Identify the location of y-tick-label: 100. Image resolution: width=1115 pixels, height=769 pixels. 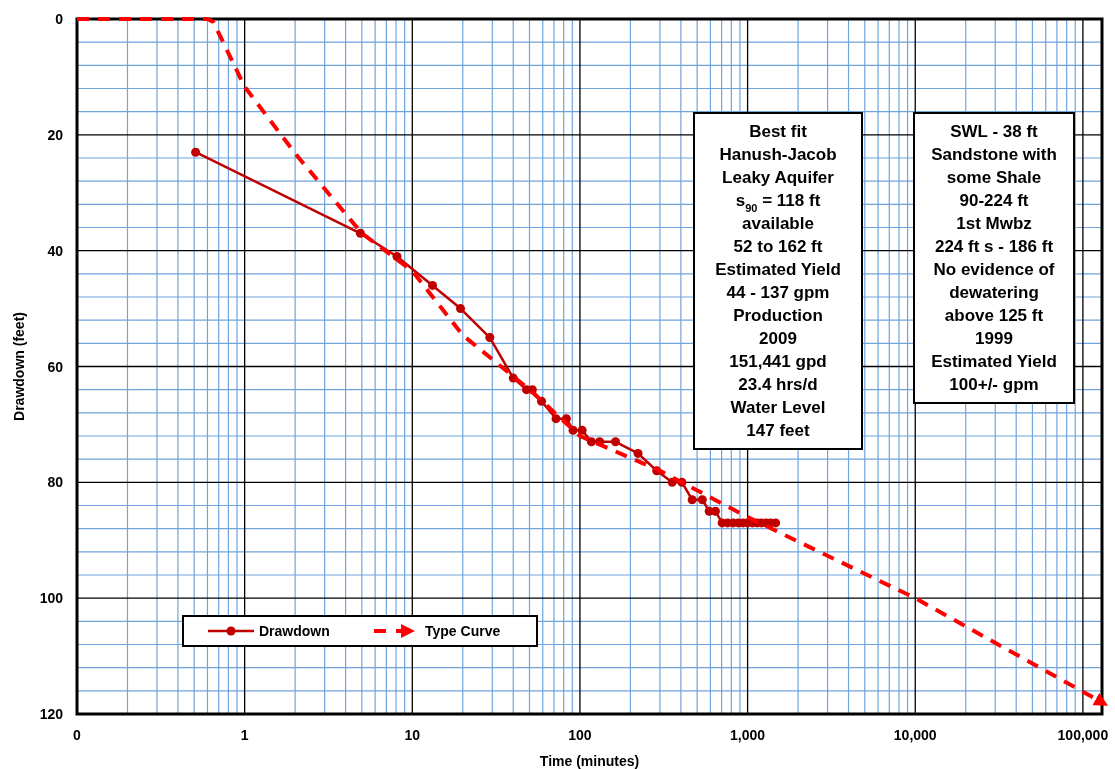
(51, 598).